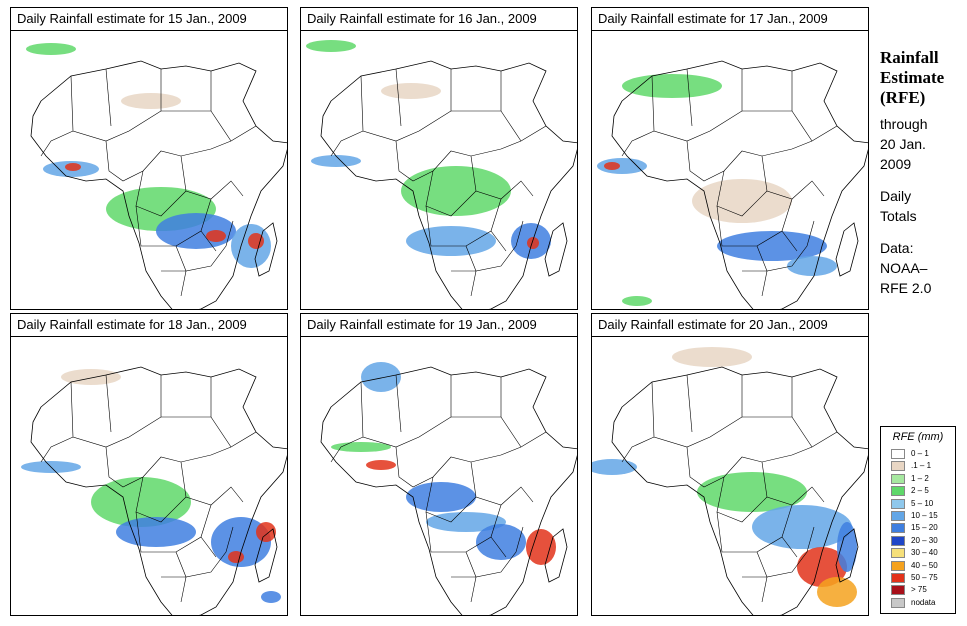 The width and height of the screenshot is (967, 626). What do you see at coordinates (896, 196) in the screenshot?
I see `daily-label: Daily` at bounding box center [896, 196].